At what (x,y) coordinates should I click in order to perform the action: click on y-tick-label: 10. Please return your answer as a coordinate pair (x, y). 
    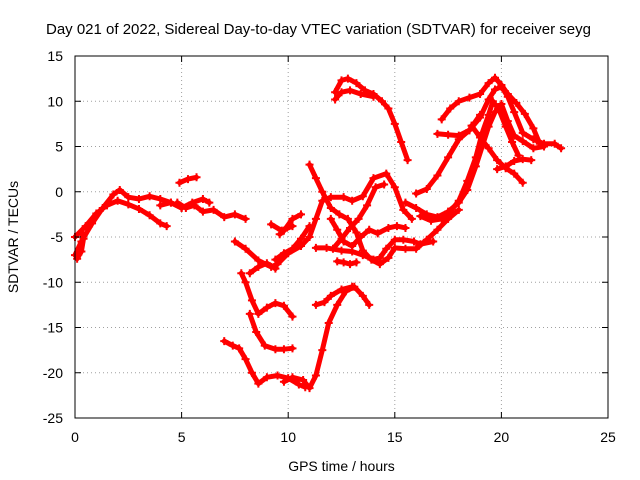
    Looking at the image, I should click on (55, 101).